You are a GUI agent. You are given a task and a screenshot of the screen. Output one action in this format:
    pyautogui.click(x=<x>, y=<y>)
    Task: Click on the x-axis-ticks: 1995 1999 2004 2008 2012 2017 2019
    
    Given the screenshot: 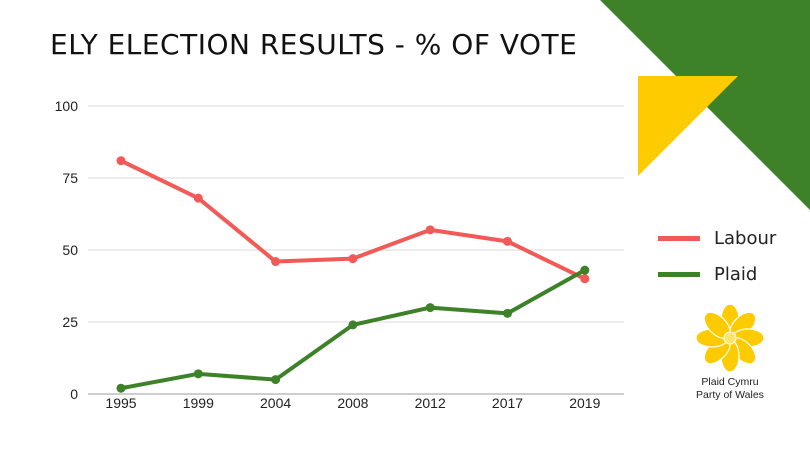 What is the action you would take?
    pyautogui.click(x=352, y=403)
    